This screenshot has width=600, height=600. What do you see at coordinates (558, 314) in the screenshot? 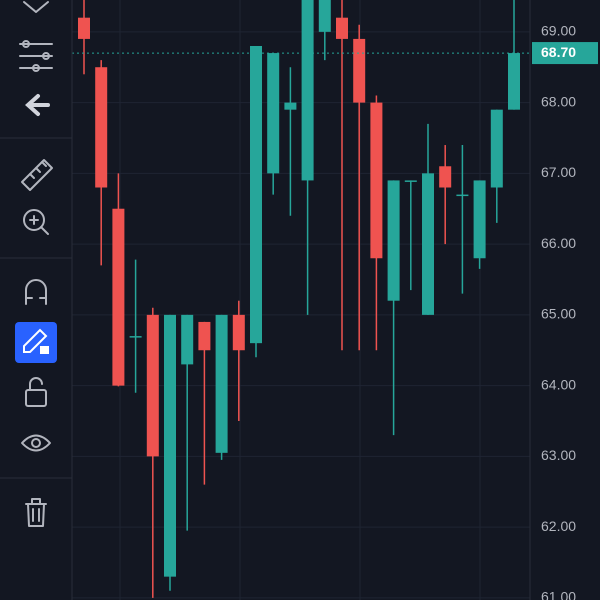
I see `y-tick-label: 65.00` at bounding box center [558, 314].